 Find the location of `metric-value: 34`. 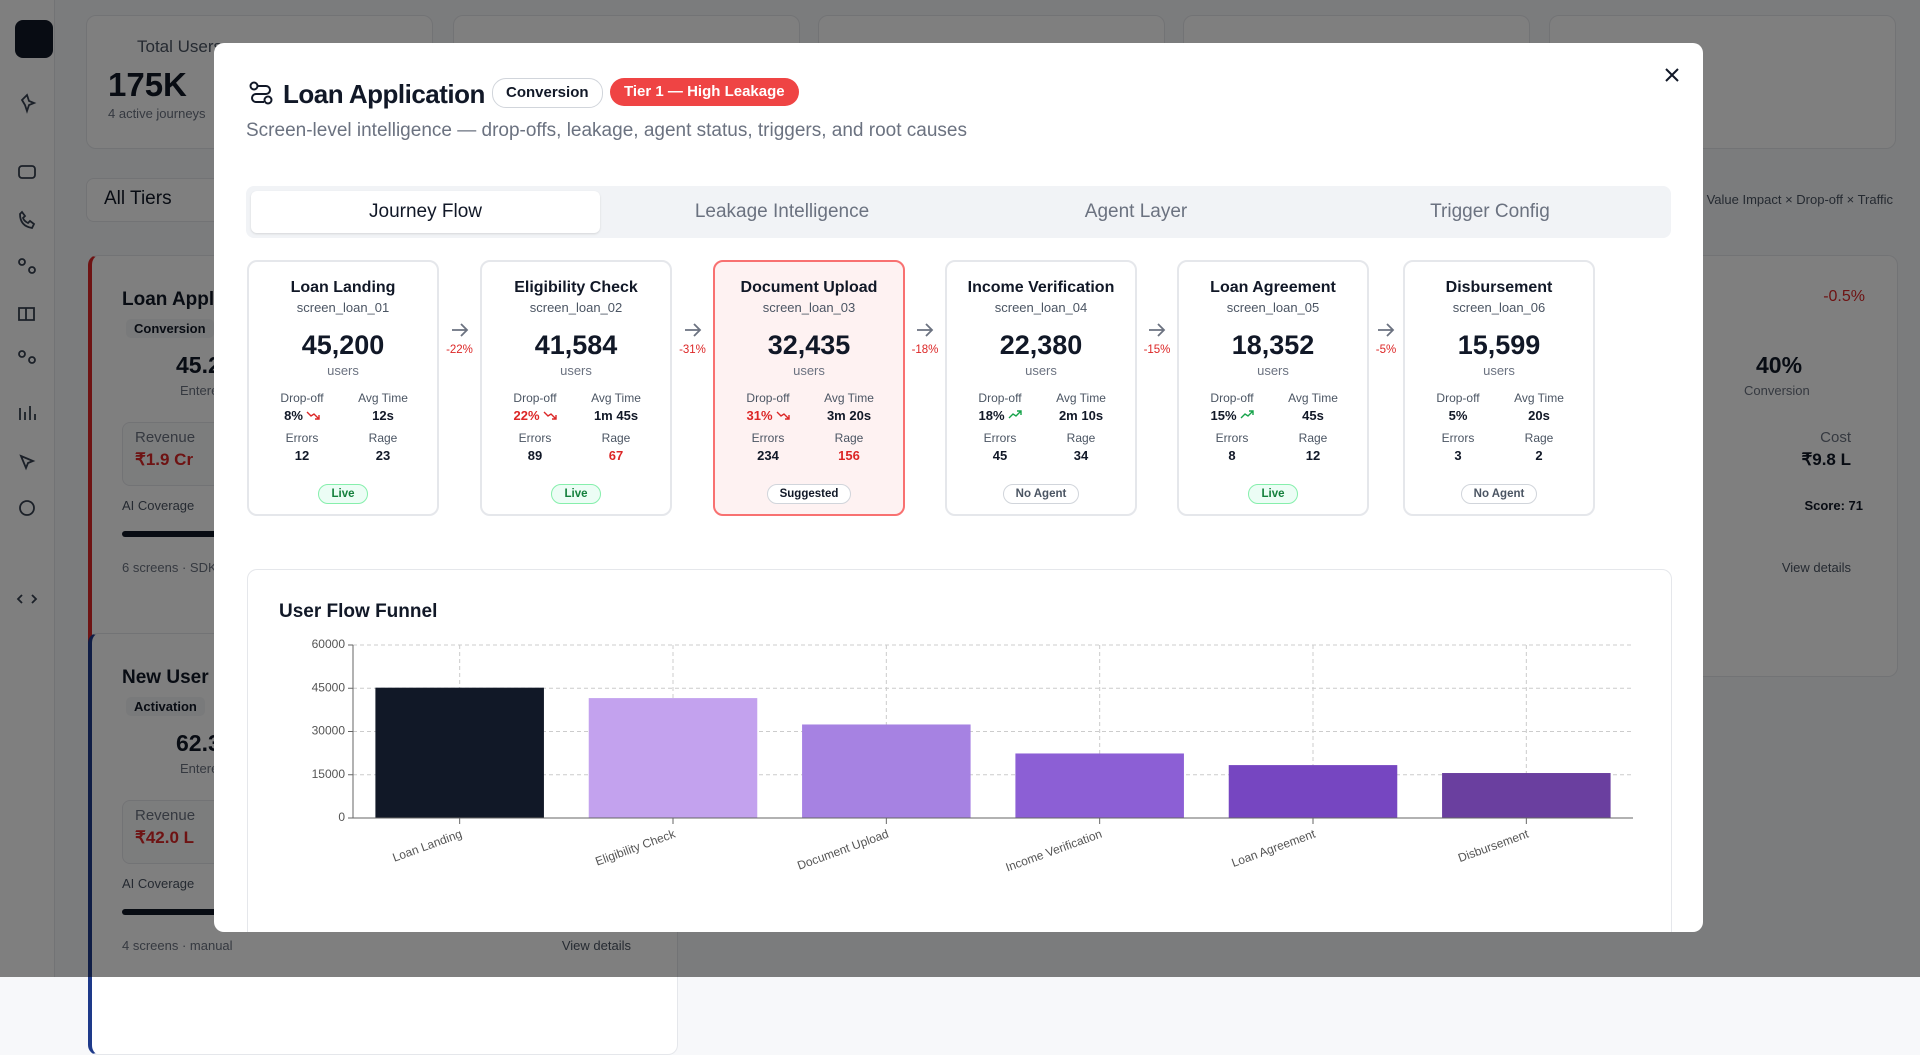

metric-value: 34 is located at coordinates (1081, 455).